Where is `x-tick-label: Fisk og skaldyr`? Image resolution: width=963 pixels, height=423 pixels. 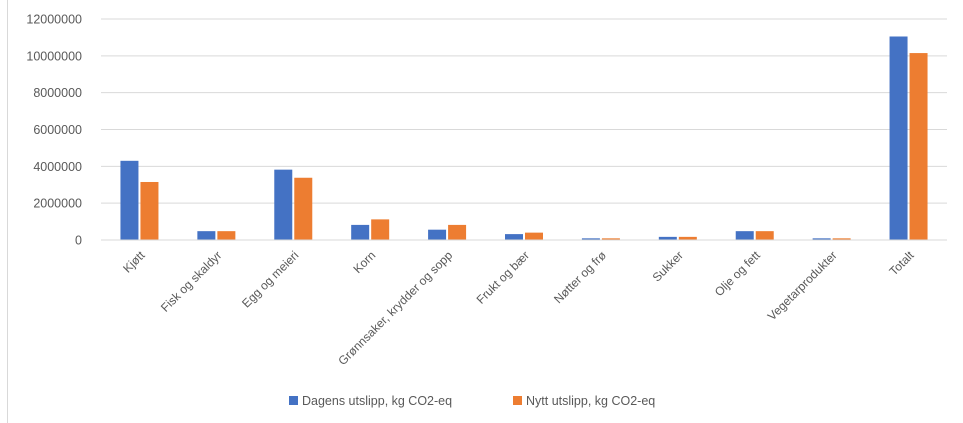
x-tick-label: Fisk og skaldyr is located at coordinates (191, 281).